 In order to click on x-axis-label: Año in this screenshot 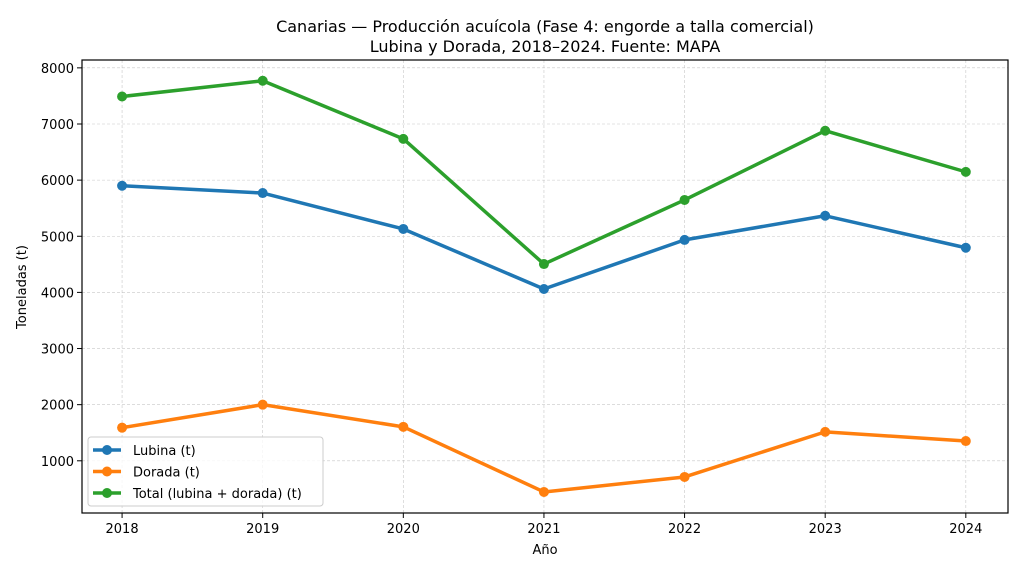, I will do `click(544, 550)`.